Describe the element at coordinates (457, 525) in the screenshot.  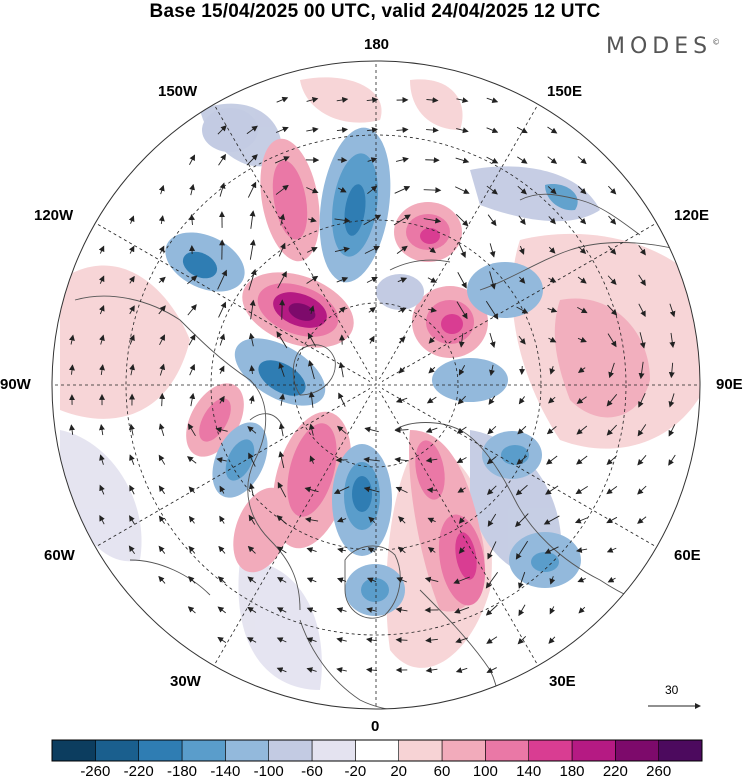
I see `meridian-line` at that location.